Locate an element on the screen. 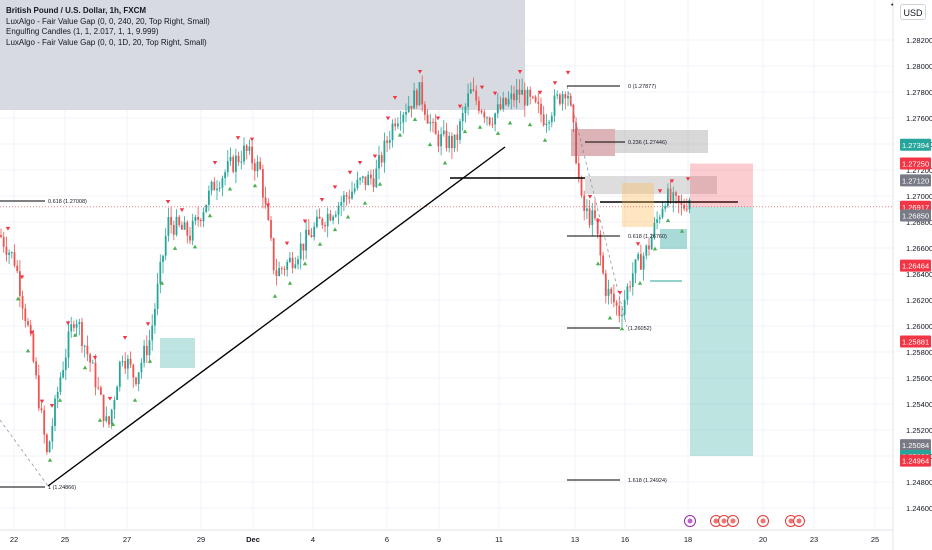 This screenshot has width=932, height=550. fib-level-label: 0 (1.27877) is located at coordinates (642, 87).